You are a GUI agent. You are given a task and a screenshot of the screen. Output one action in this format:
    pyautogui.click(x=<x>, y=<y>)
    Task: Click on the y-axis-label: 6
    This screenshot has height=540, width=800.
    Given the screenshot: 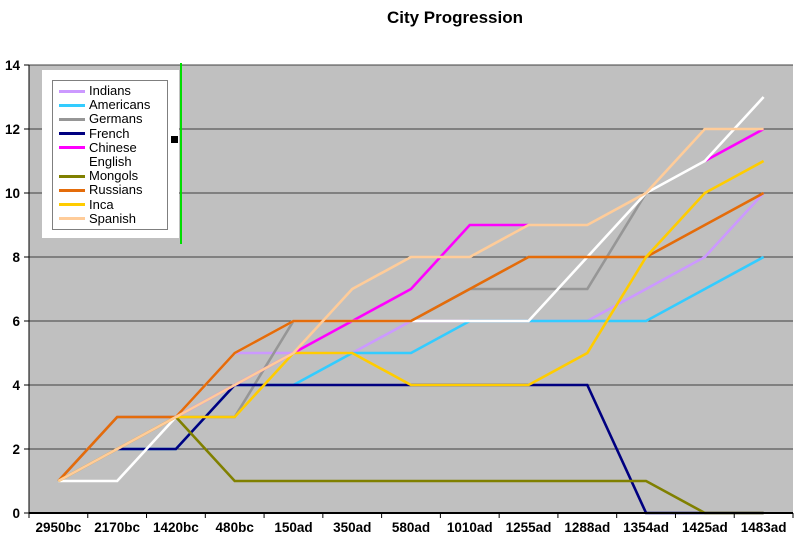 What is the action you would take?
    pyautogui.click(x=16, y=321)
    